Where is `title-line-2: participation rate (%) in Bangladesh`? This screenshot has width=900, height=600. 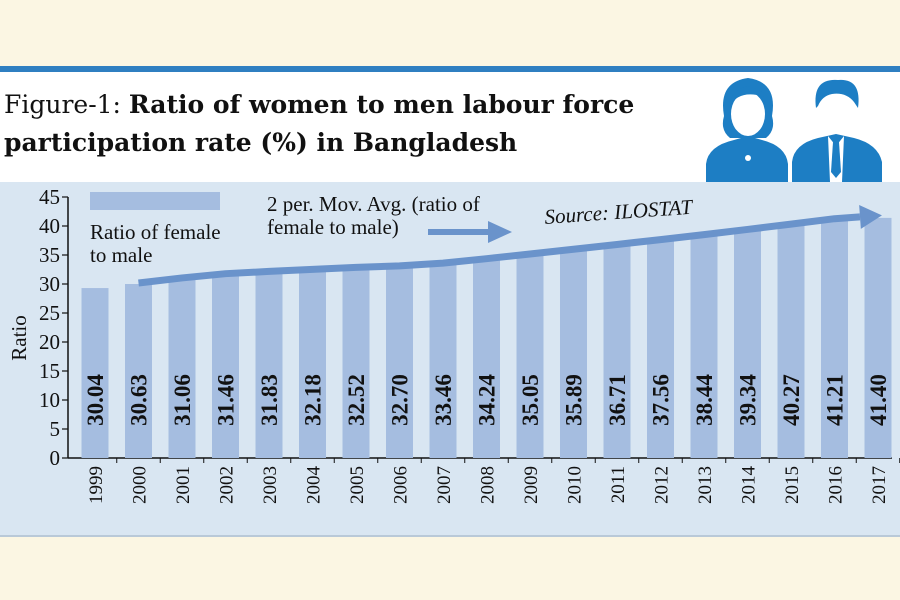
title-line-2: participation rate (%) in Bangladesh is located at coordinates (261, 142).